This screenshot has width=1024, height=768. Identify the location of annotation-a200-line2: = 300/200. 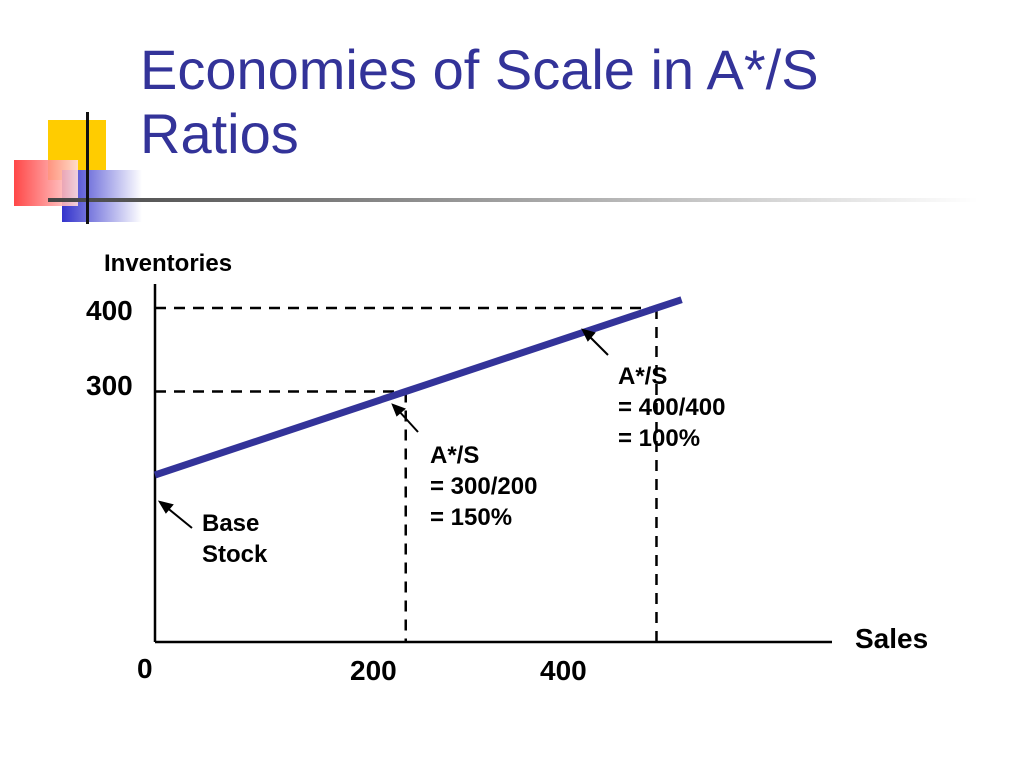
(483, 486).